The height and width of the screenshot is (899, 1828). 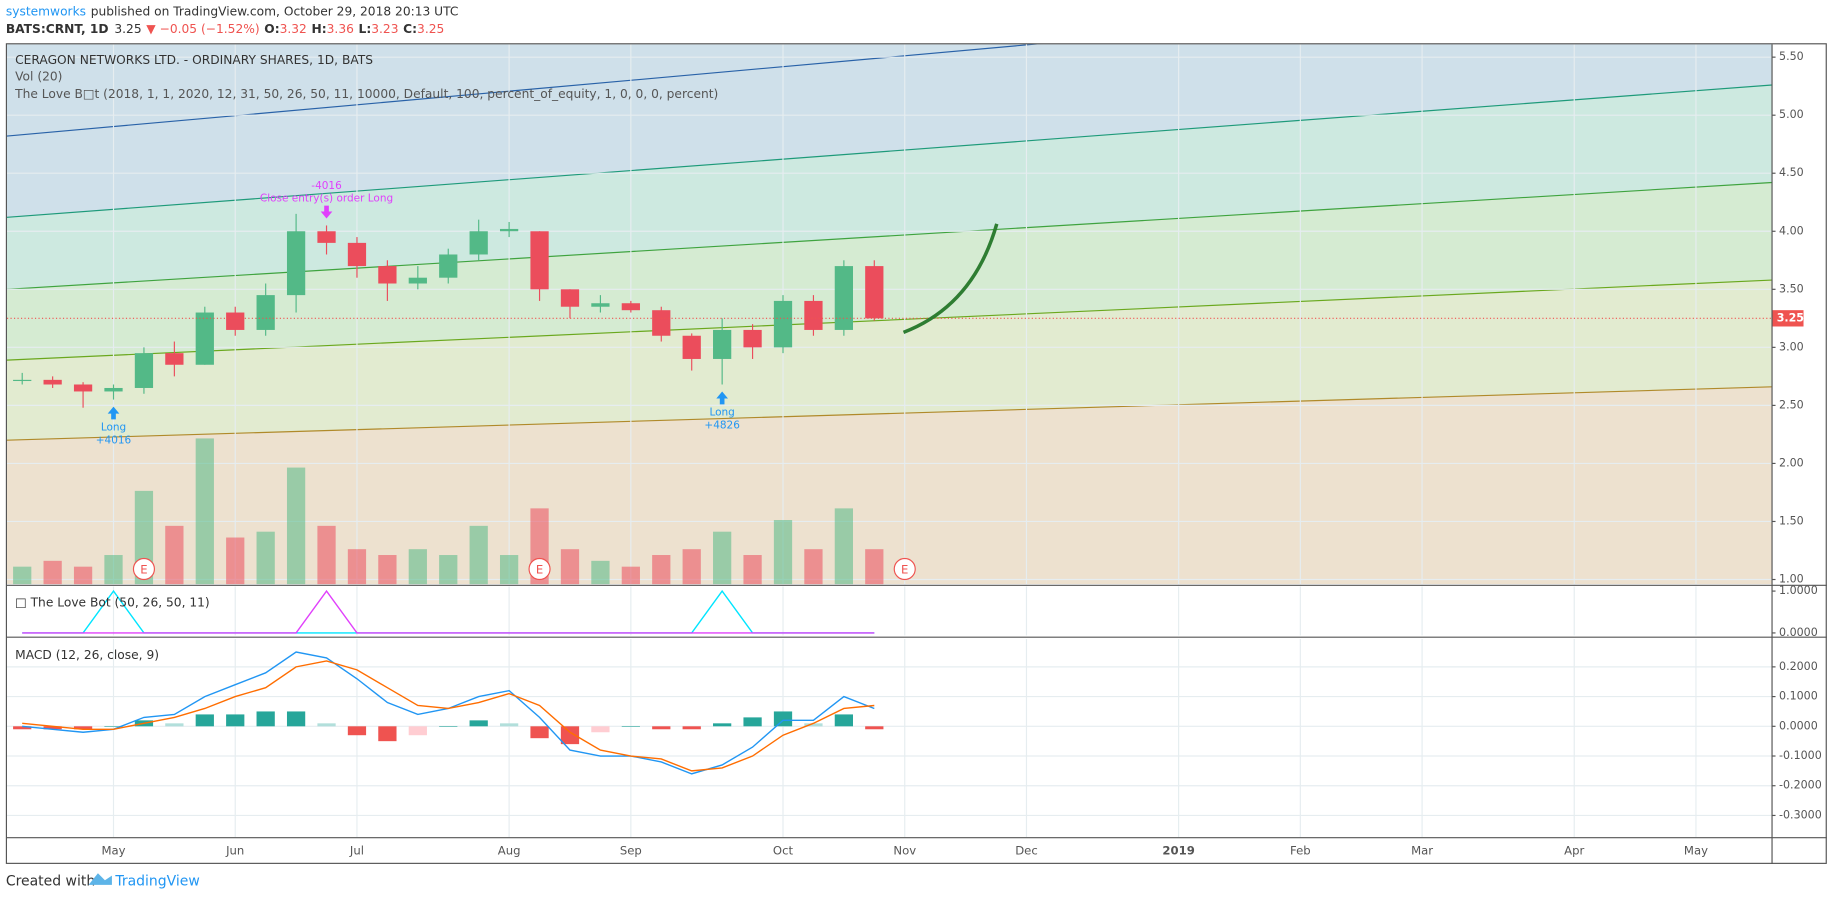 I want to click on x-tick-label: Sep, so click(x=631, y=851).